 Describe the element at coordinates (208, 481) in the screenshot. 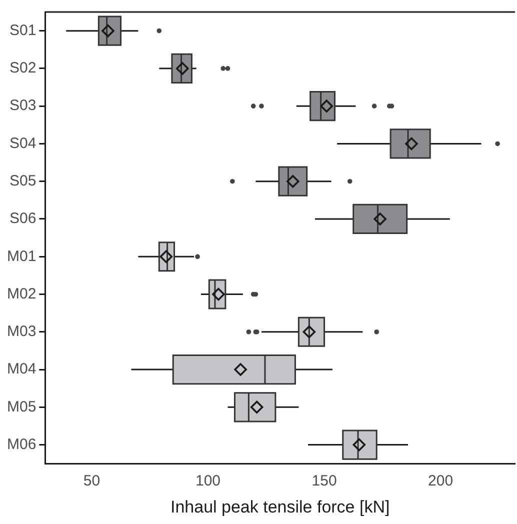

I see `x-tick-label: 100` at that location.